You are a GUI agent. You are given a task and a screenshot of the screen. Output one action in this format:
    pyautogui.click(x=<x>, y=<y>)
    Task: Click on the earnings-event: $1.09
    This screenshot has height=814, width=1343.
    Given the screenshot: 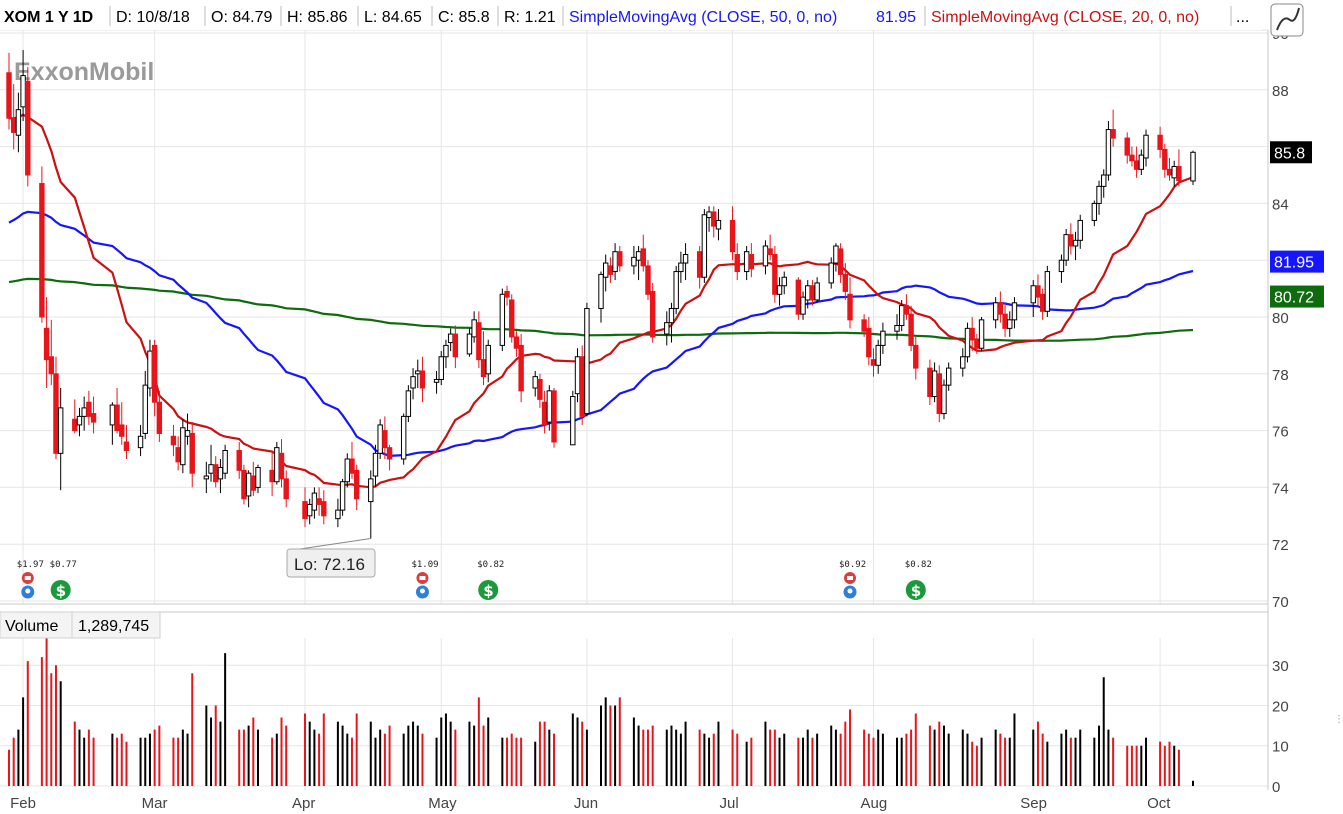 What is the action you would take?
    pyautogui.click(x=425, y=579)
    